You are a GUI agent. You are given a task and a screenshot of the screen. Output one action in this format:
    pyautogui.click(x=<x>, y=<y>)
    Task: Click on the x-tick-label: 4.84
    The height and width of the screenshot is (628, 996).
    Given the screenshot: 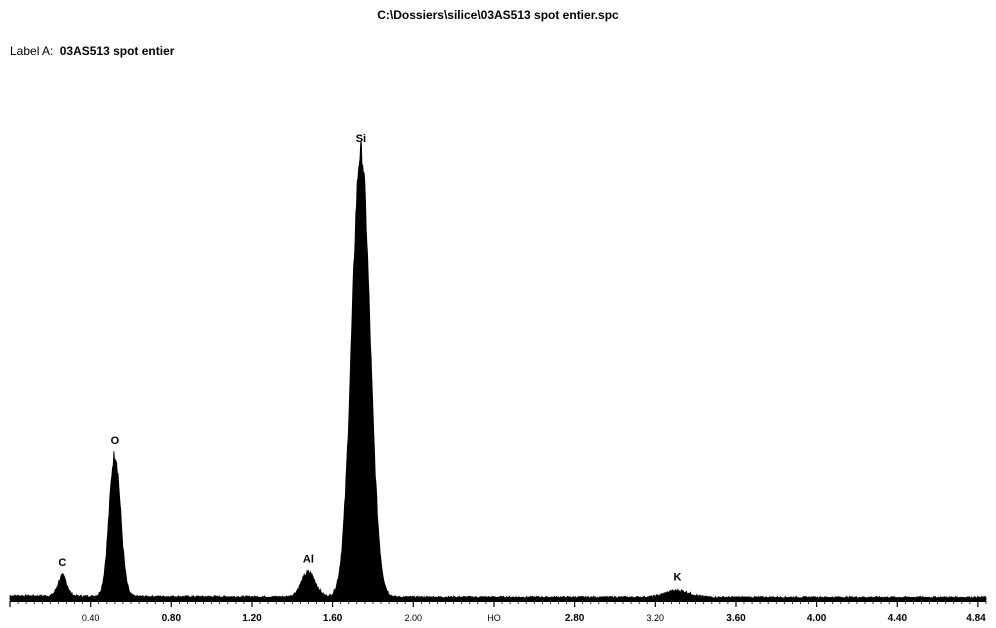 What is the action you would take?
    pyautogui.click(x=976, y=618)
    